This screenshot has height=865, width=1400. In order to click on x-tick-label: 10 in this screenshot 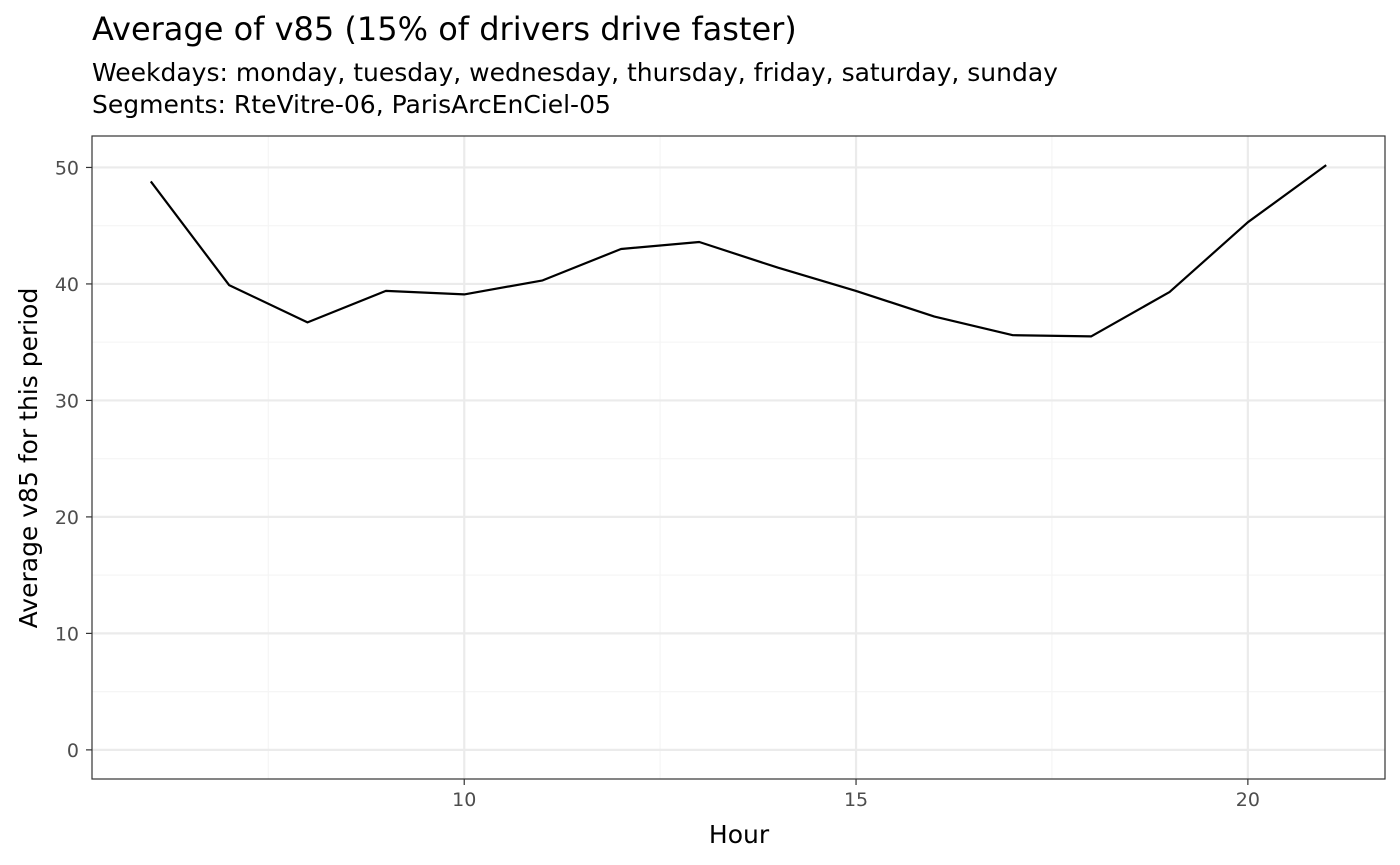, I will do `click(464, 800)`.